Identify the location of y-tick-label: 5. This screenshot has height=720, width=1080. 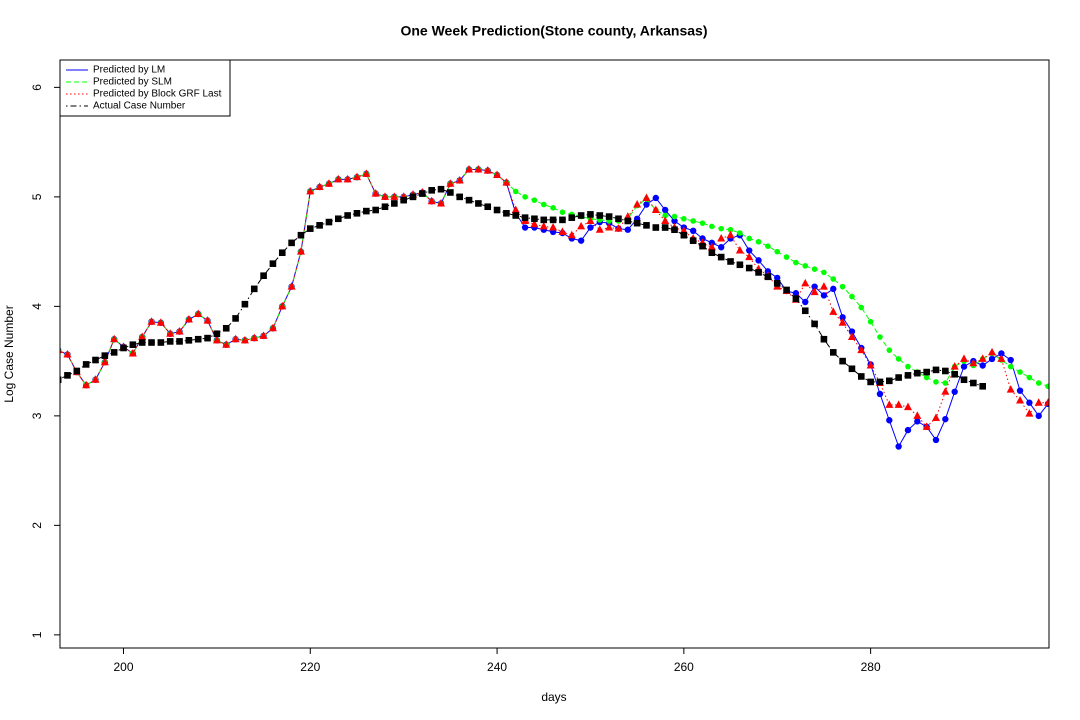
(37, 196).